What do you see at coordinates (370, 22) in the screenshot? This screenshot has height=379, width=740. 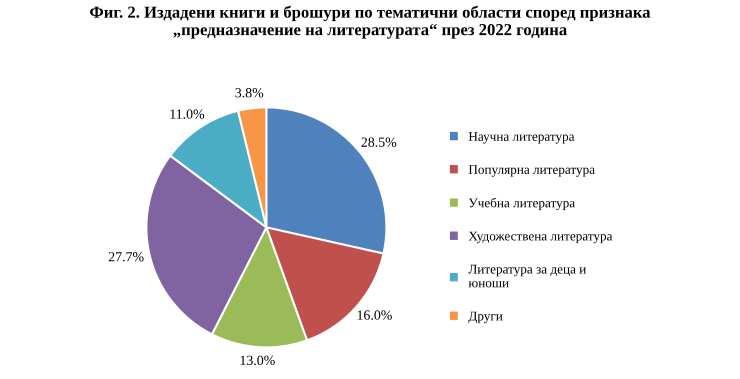 I see `chart-title: Фиг. 2. Издадени книги и брошури по тематични области според признака „предназначение на литературата“ през 2022 година` at bounding box center [370, 22].